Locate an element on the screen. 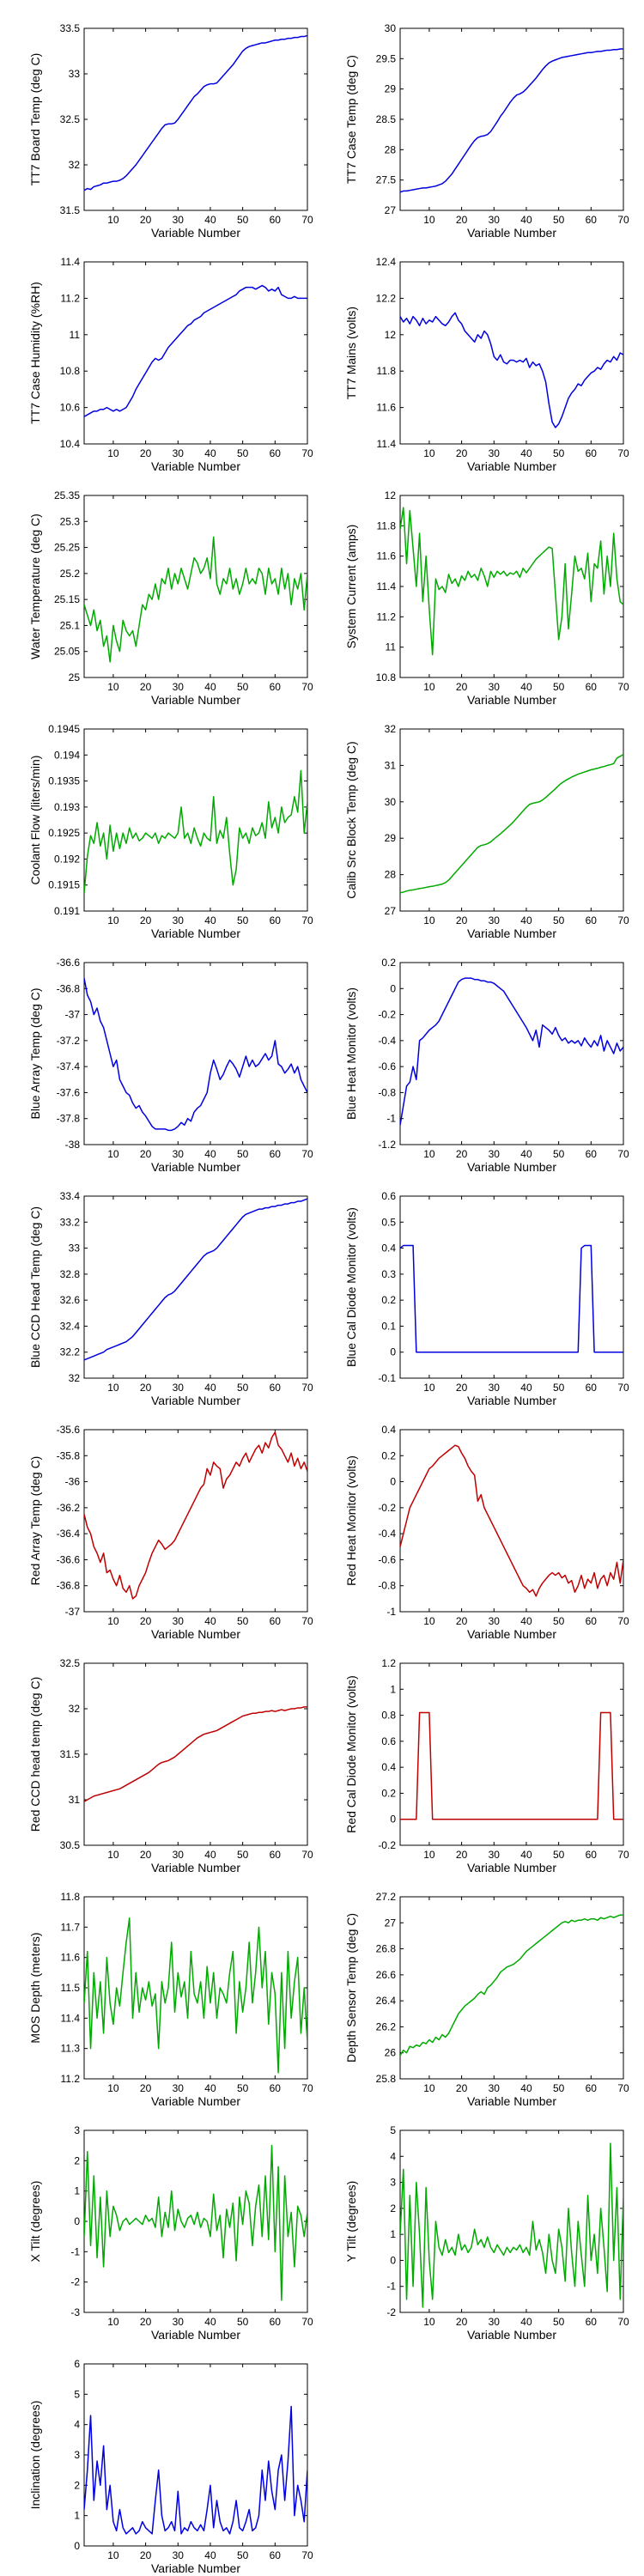  y-tick-label: 30 is located at coordinates (391, 802).